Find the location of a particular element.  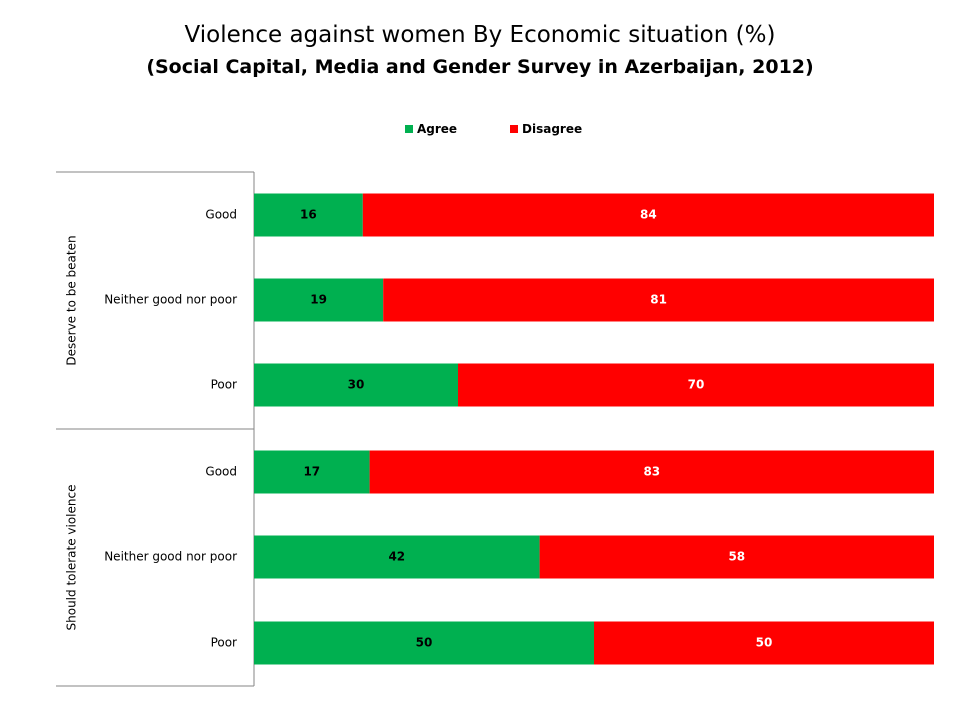

data-label-agree: 19 is located at coordinates (318, 300).